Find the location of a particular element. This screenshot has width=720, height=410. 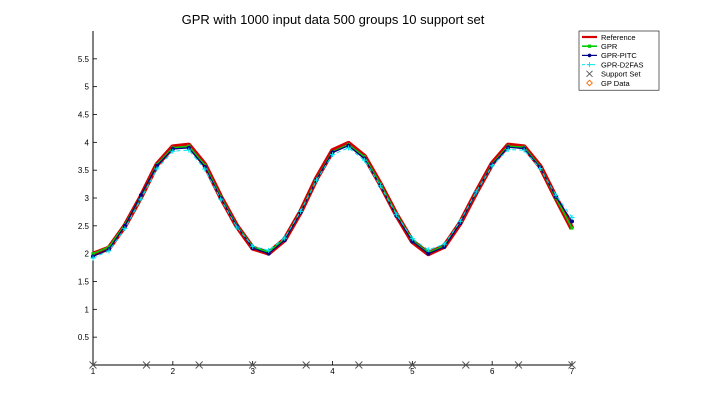

y-tick-label: 5.5 is located at coordinates (84, 59).